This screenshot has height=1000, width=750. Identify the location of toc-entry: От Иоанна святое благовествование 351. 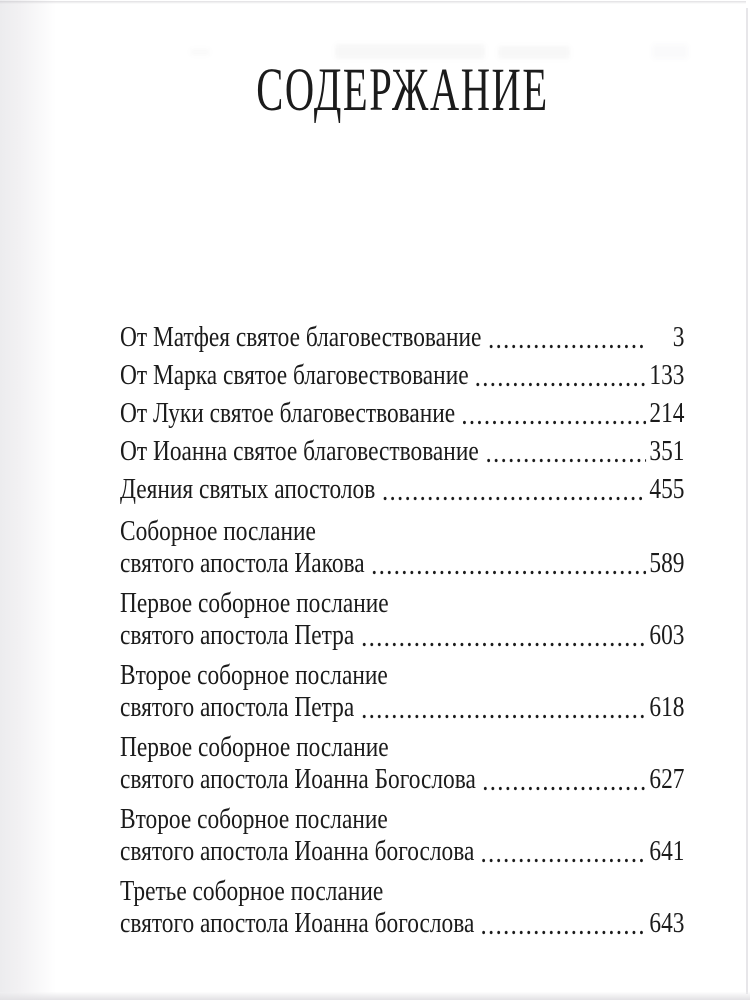
(402, 452).